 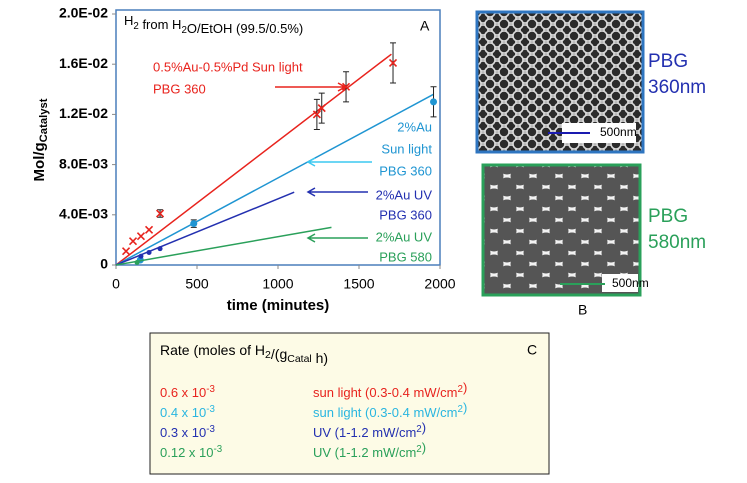 What do you see at coordinates (406, 148) in the screenshot?
I see `series-label: Sun light` at bounding box center [406, 148].